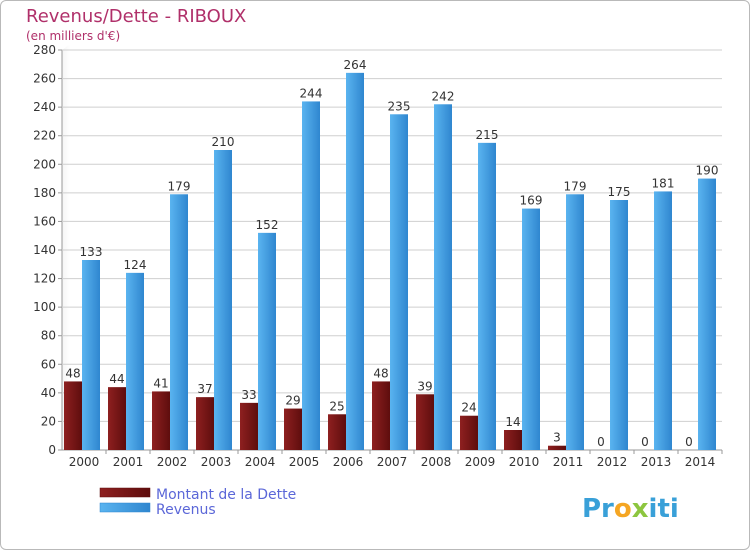 The height and width of the screenshot is (550, 750). I want to click on legend: Montant de la Dette Revenus, so click(197, 502).